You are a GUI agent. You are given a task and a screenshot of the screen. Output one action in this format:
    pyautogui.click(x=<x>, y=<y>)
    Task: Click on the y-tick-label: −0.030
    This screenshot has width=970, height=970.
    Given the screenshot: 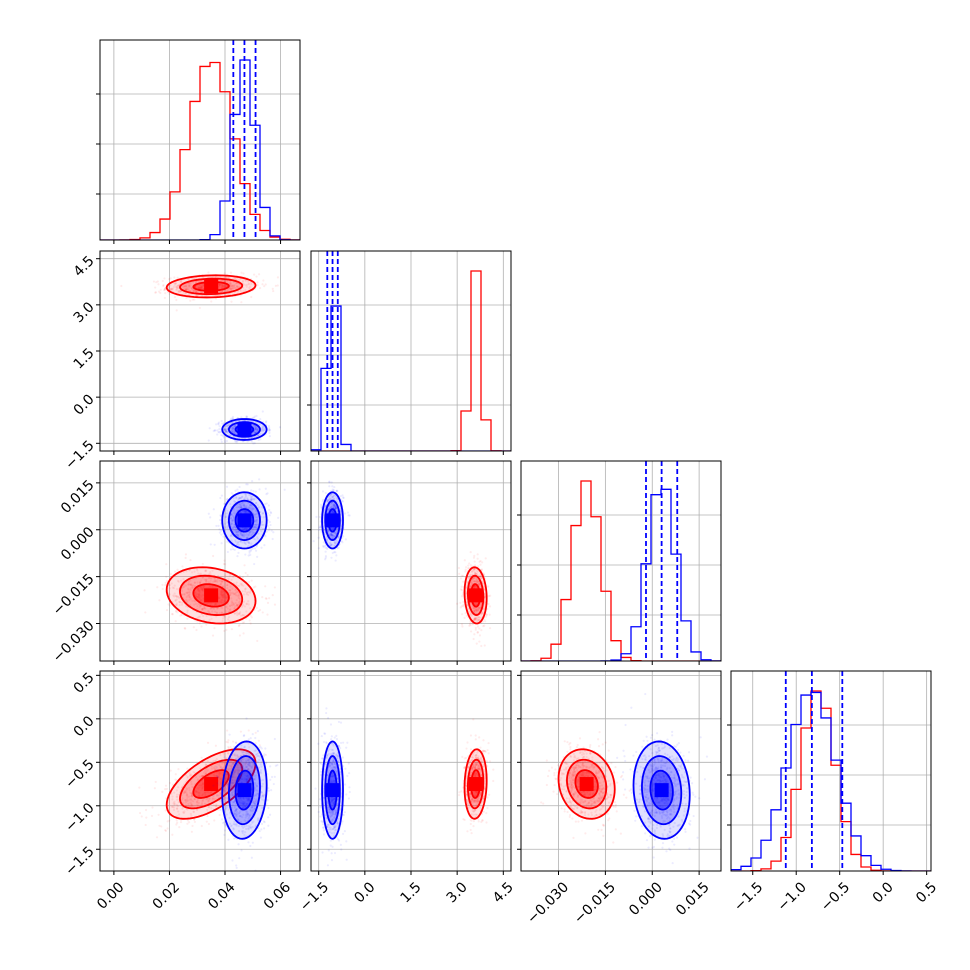 What is the action you would take?
    pyautogui.click(x=74, y=642)
    